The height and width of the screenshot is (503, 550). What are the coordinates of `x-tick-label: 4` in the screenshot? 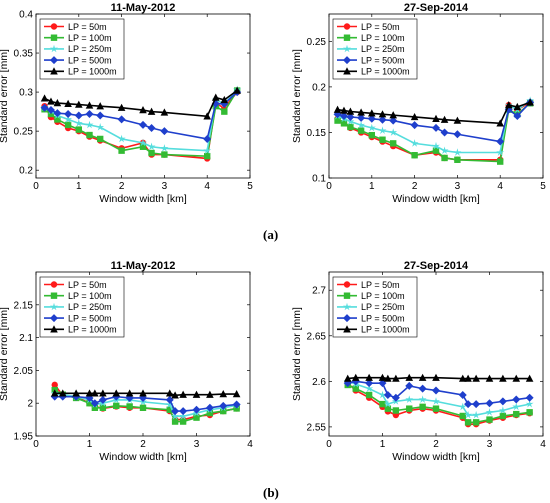 It's located at (207, 186).